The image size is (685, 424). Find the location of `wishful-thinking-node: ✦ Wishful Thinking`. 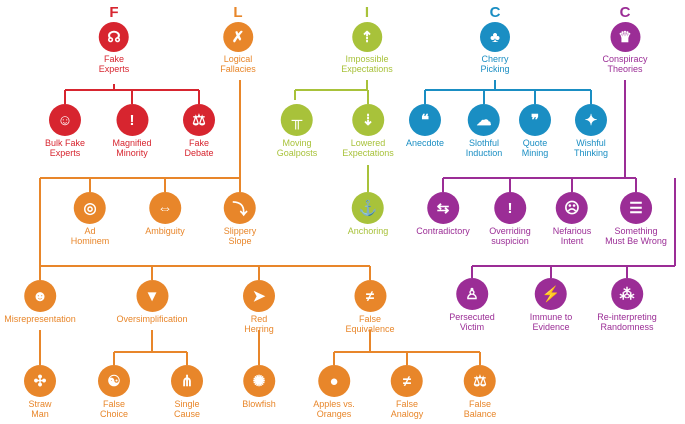

wishful-thinking-node: ✦ Wishful Thinking is located at coordinates (591, 131).